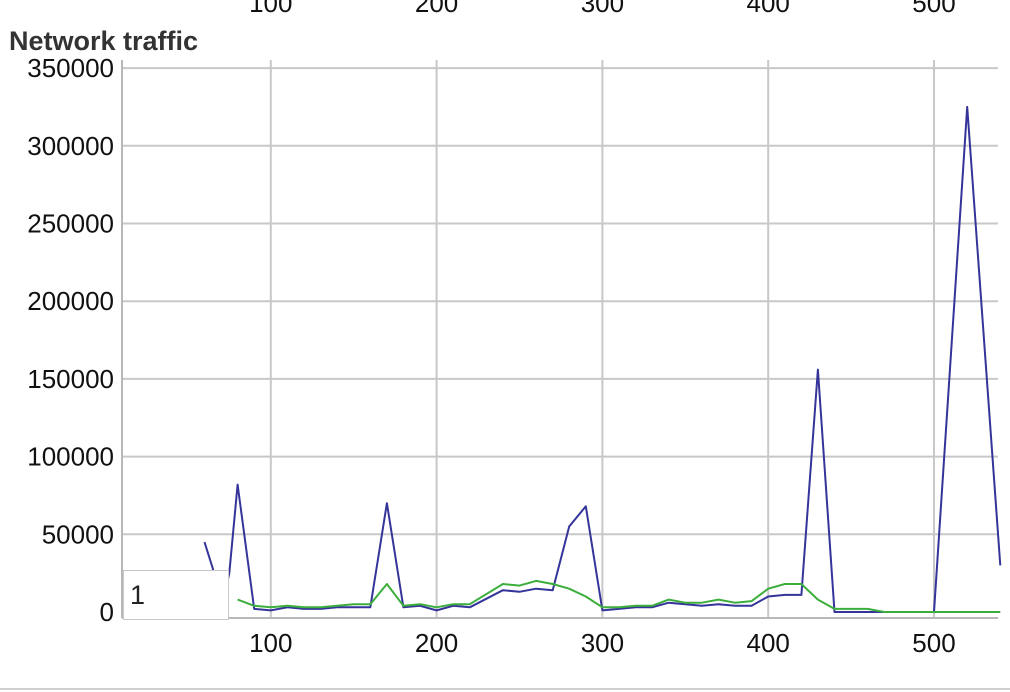 The height and width of the screenshot is (692, 1010). What do you see at coordinates (70, 224) in the screenshot?
I see `y-tick-label: 250000` at bounding box center [70, 224].